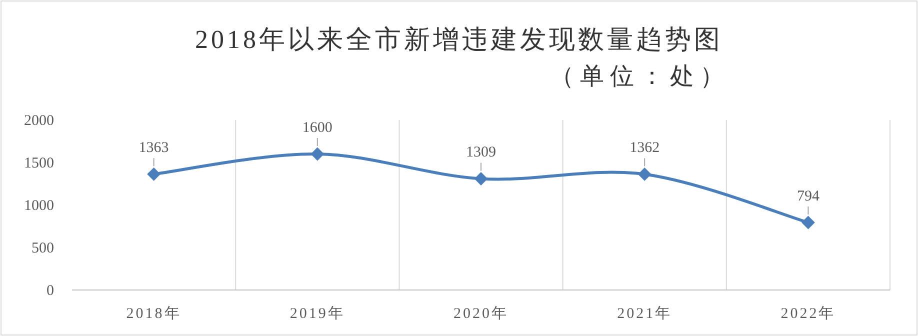 The image size is (918, 336). I want to click on y-tick-label: 500, so click(43, 248).